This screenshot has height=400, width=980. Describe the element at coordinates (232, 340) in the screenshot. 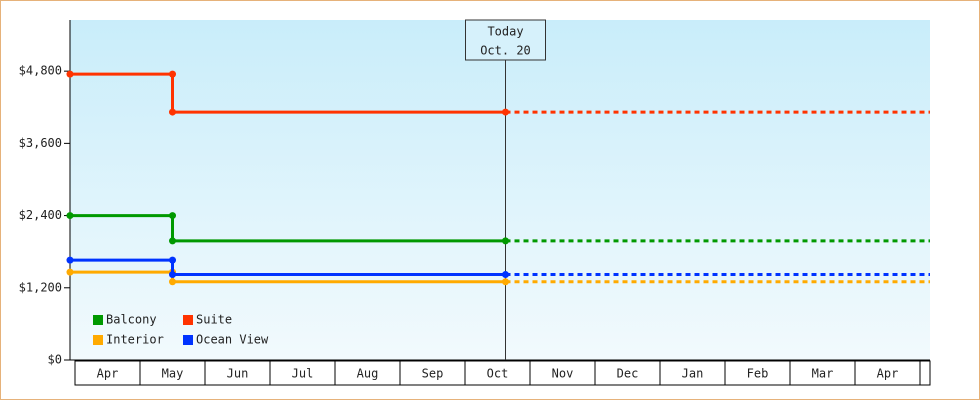

I see `legend-label: Ocean View` at that location.